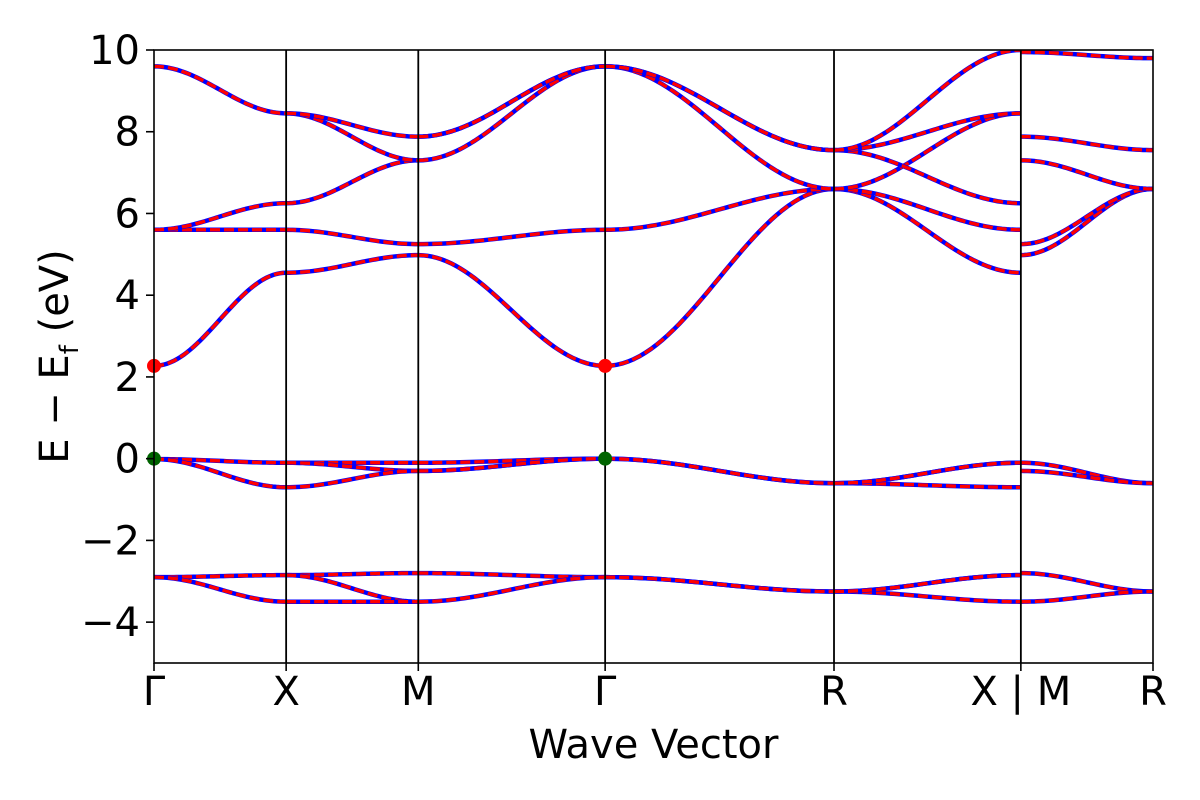 The width and height of the screenshot is (1200, 800). I want to click on band-line-overlay-Γ-R-5, so click(720, 209).